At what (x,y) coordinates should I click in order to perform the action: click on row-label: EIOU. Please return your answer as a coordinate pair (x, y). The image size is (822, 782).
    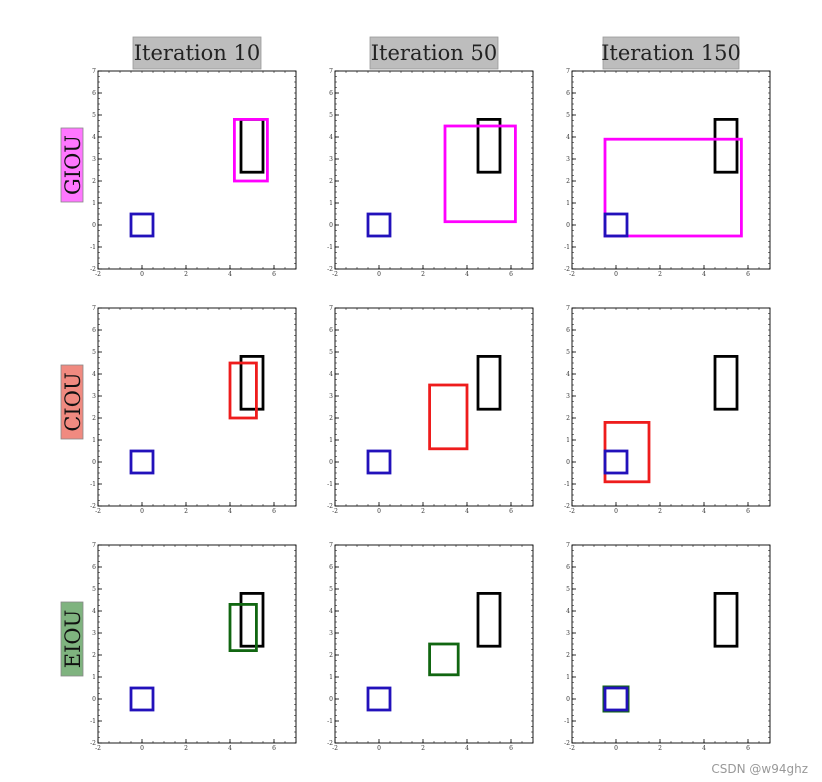
    Looking at the image, I should click on (73, 639).